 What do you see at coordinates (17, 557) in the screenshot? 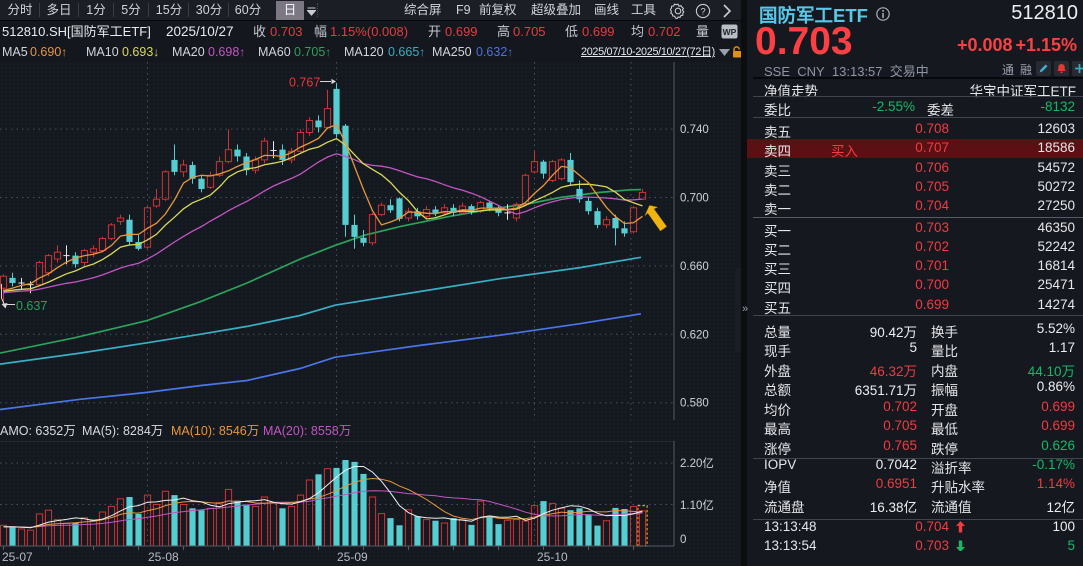
I see `svg-text: 25-07` at bounding box center [17, 557].